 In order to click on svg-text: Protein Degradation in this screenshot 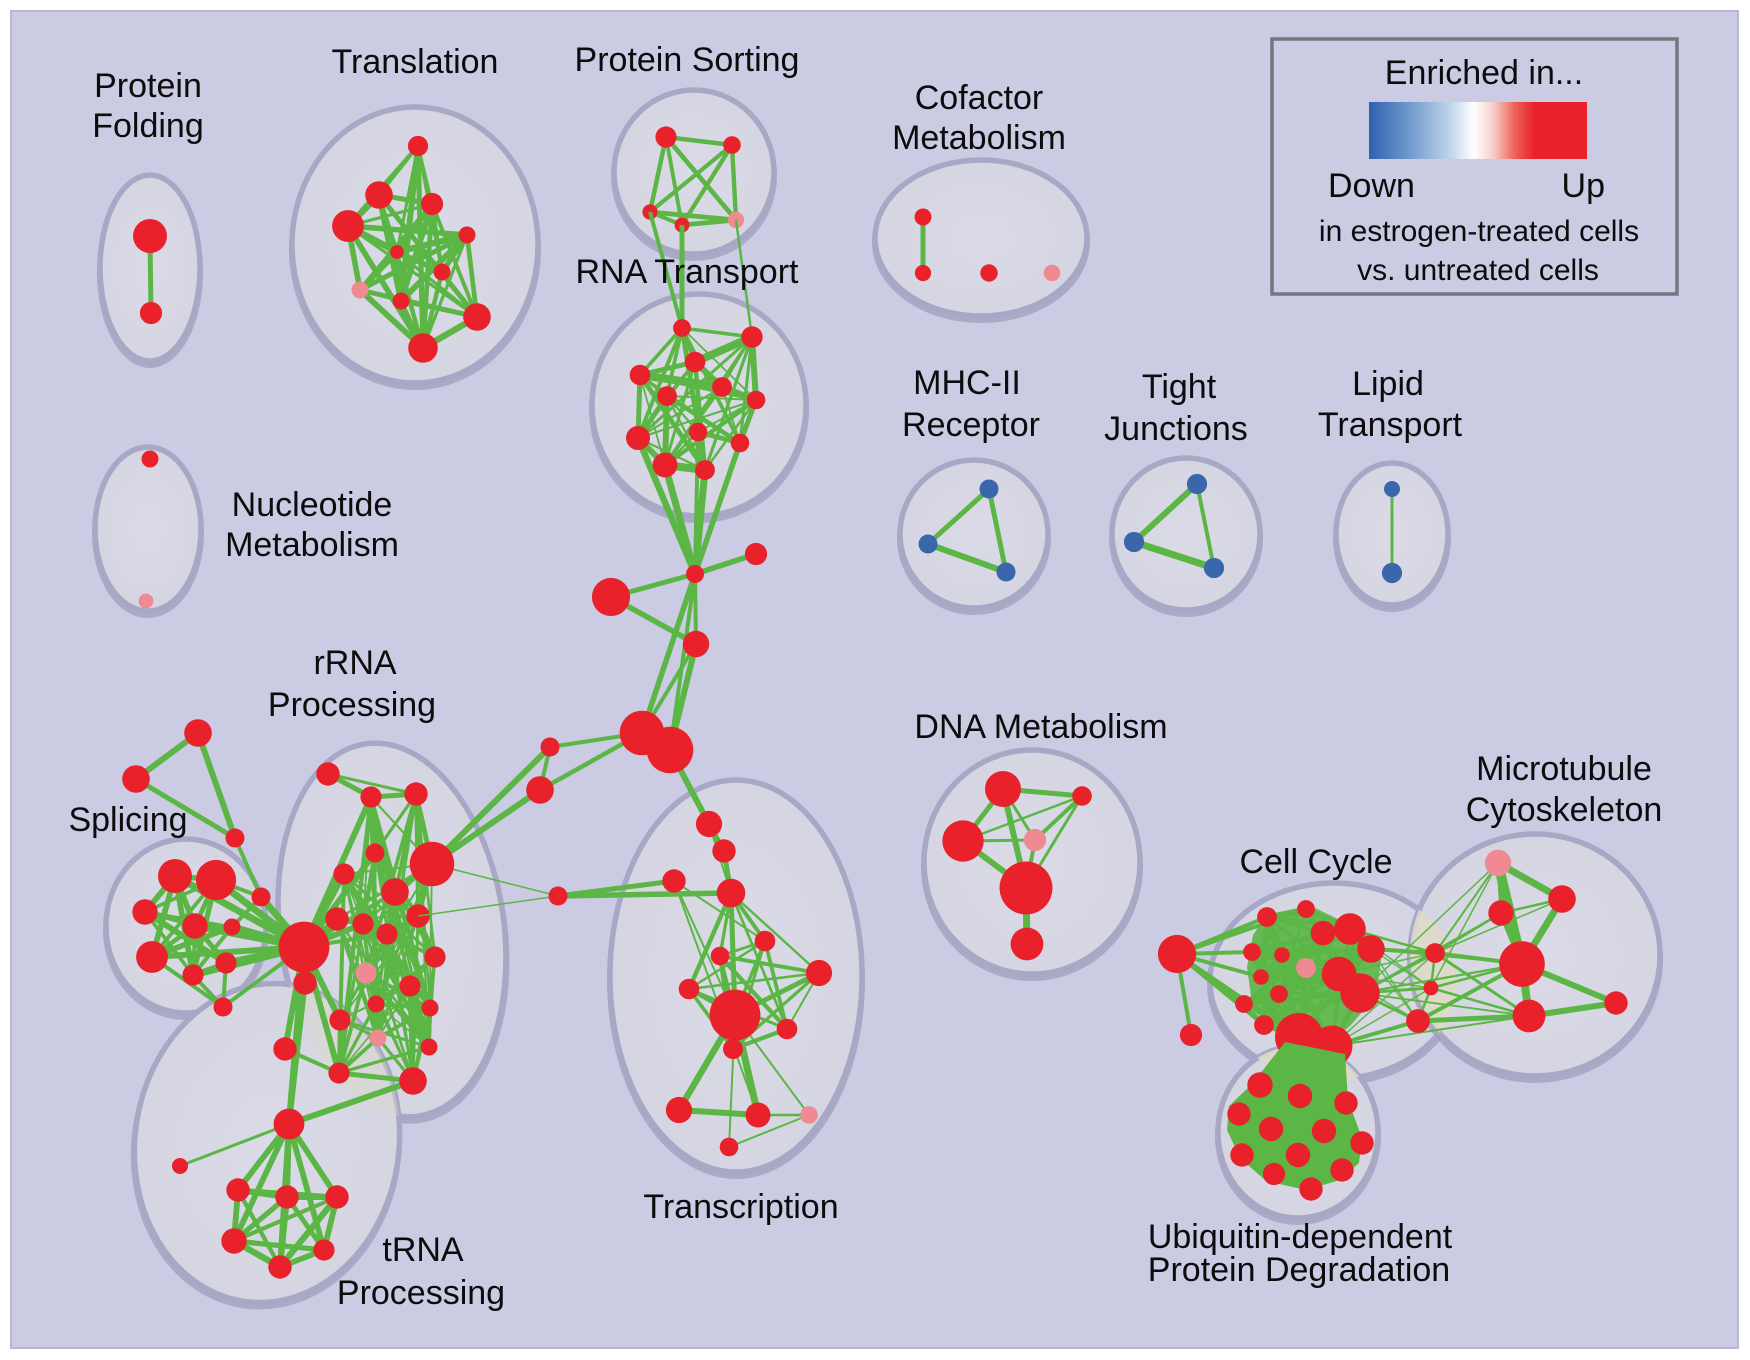, I will do `click(1299, 1270)`.